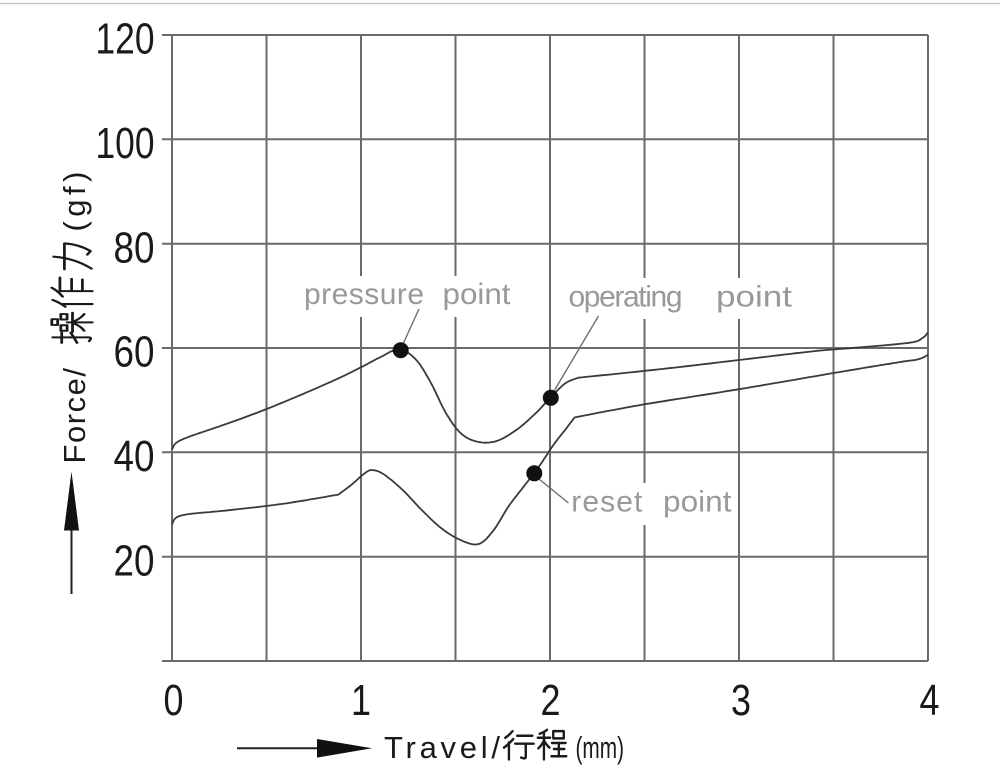  Describe the element at coordinates (607, 502) in the screenshot. I see `svg-text: reset` at that location.